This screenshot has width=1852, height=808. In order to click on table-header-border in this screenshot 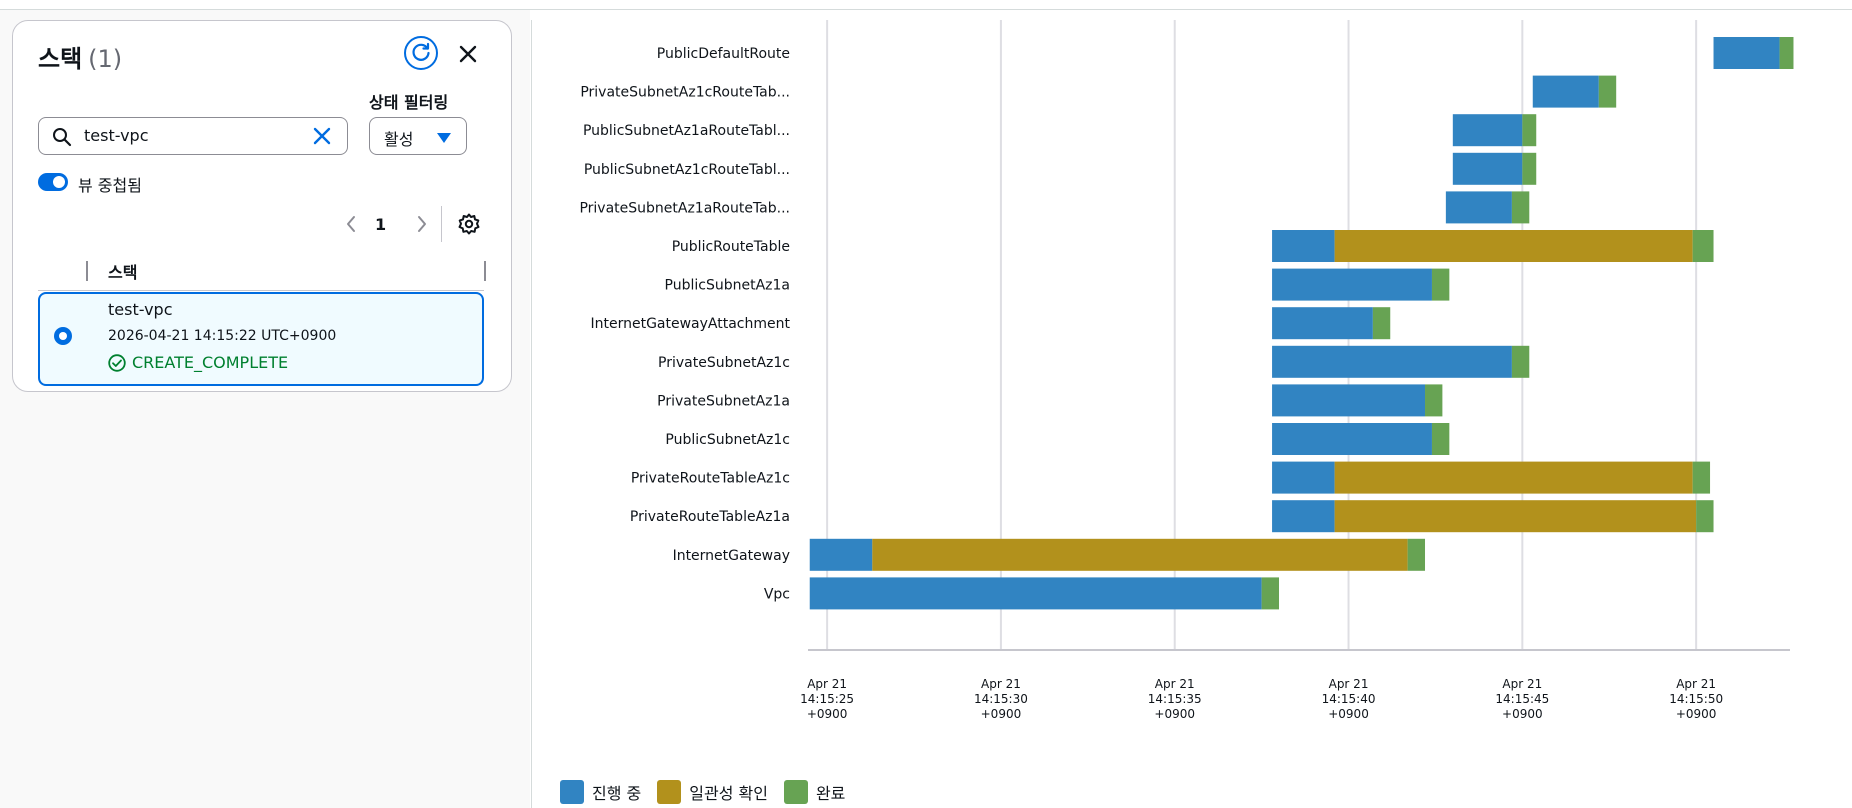, I will do `click(261, 290)`.